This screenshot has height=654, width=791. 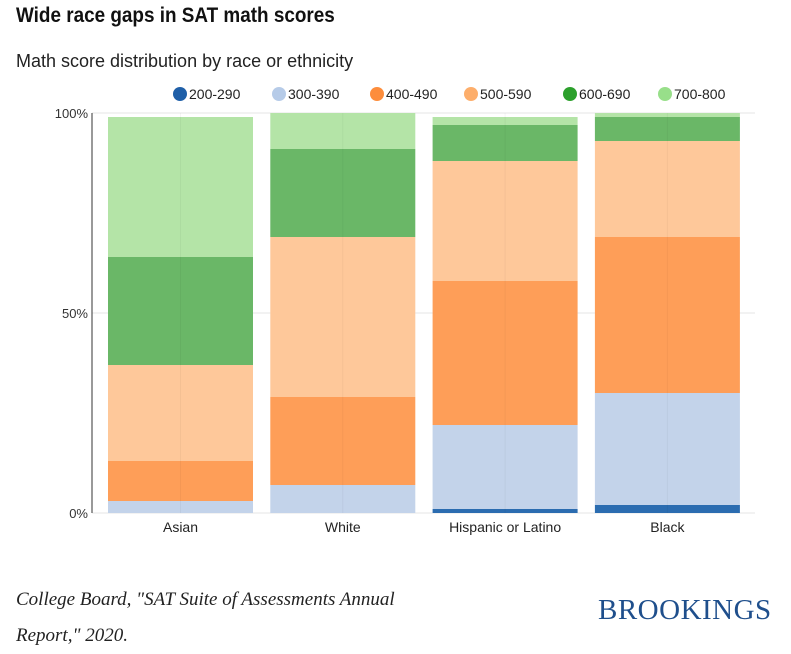 What do you see at coordinates (412, 94) in the screenshot?
I see `legend-label: 400-490` at bounding box center [412, 94].